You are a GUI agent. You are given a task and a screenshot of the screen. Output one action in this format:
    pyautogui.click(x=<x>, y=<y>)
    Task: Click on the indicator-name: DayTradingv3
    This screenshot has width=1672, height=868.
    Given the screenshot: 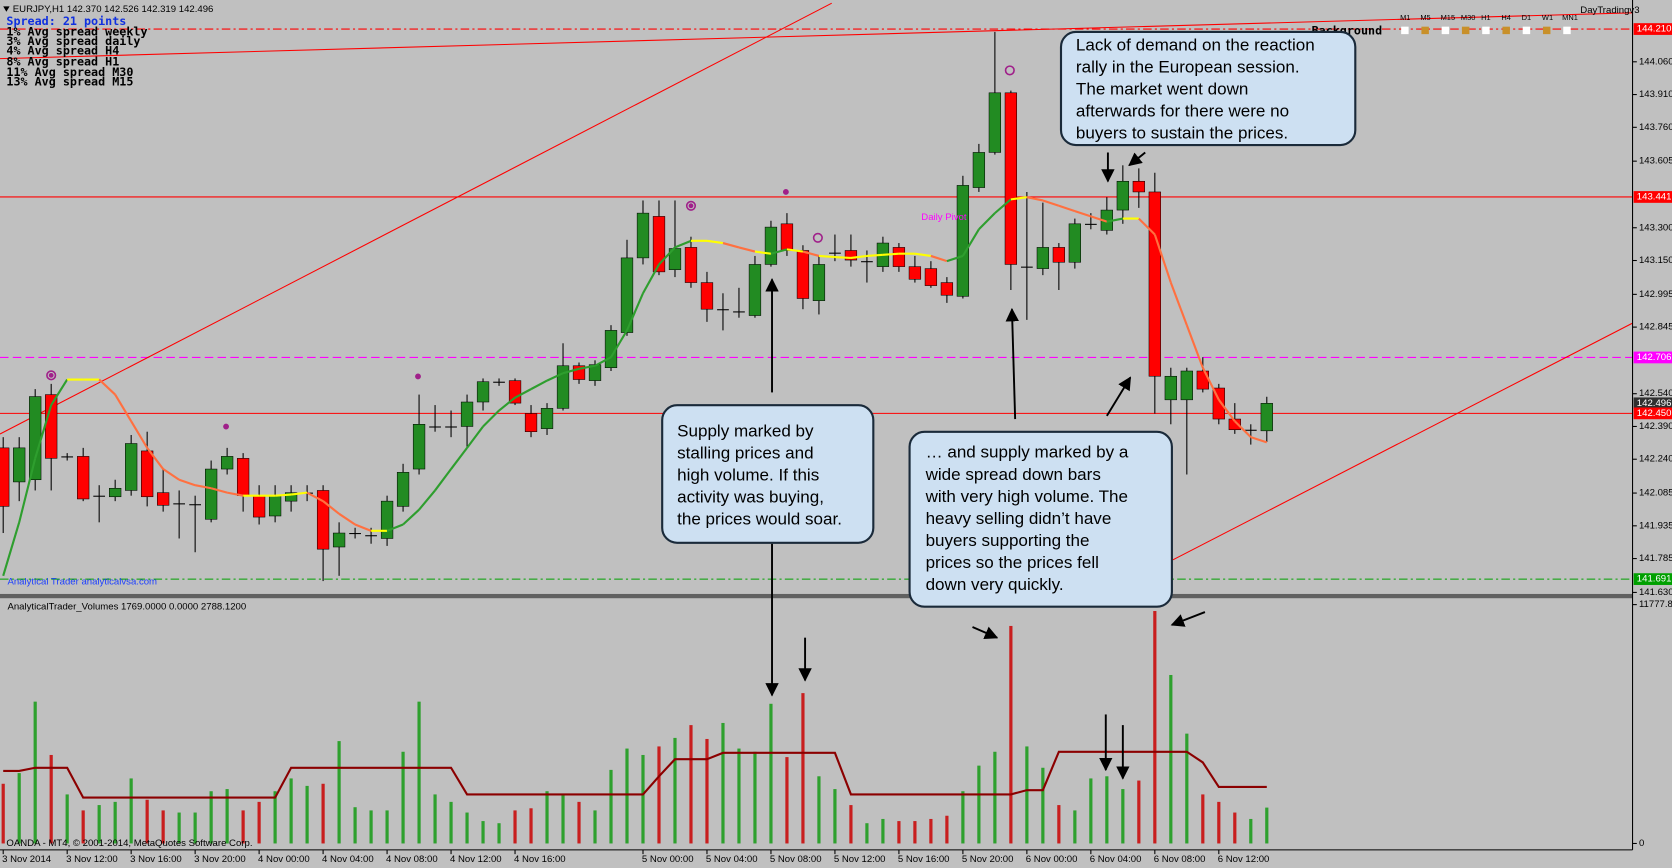 What is the action you would take?
    pyautogui.click(x=1609, y=10)
    